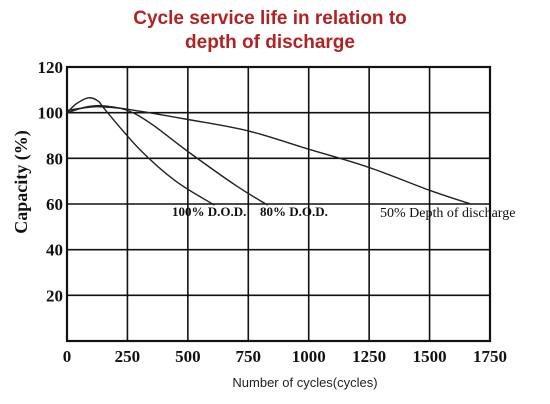 The width and height of the screenshot is (550, 404). I want to click on series-annotation-3: 50% Depth of discharge, so click(447, 213).